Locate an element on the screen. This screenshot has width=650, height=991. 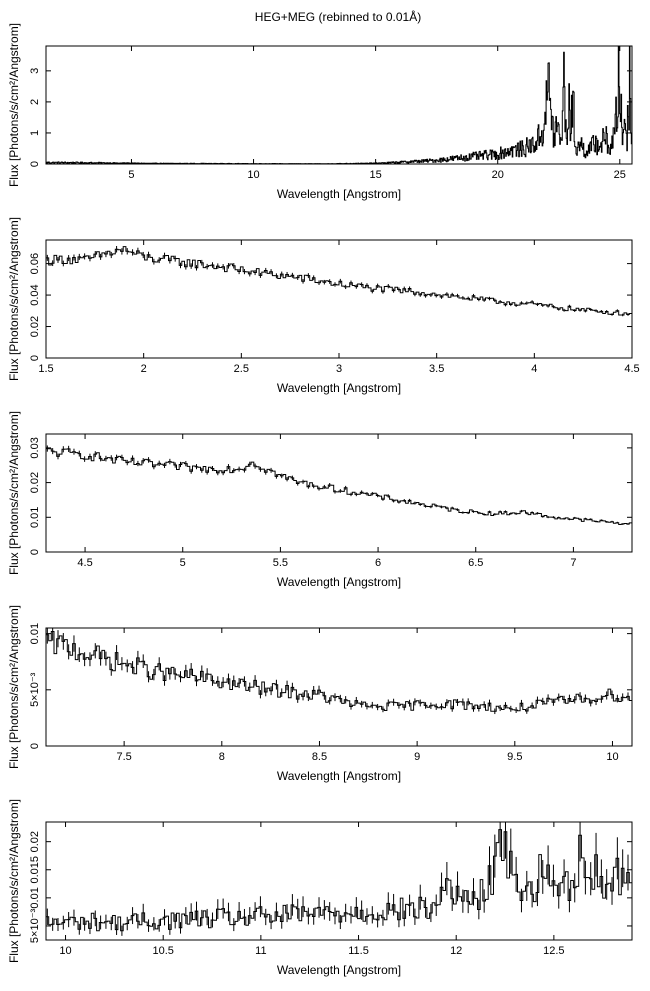
x-tick-label: 9 is located at coordinates (417, 757).